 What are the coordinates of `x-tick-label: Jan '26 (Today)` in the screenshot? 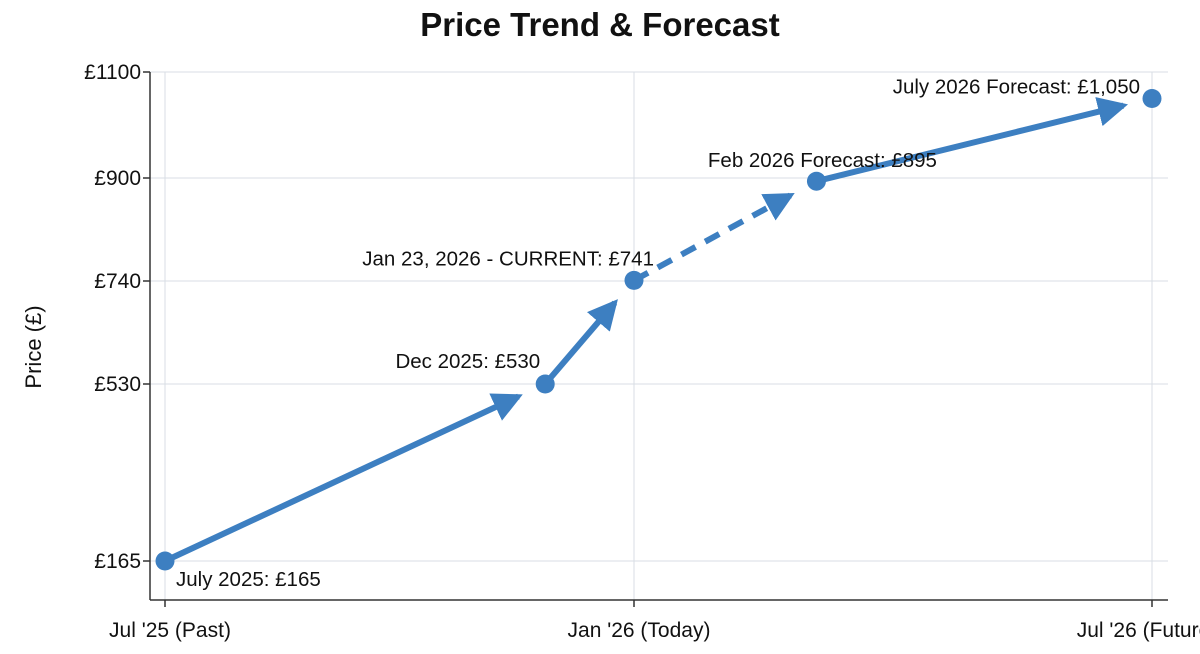 It's located at (639, 630).